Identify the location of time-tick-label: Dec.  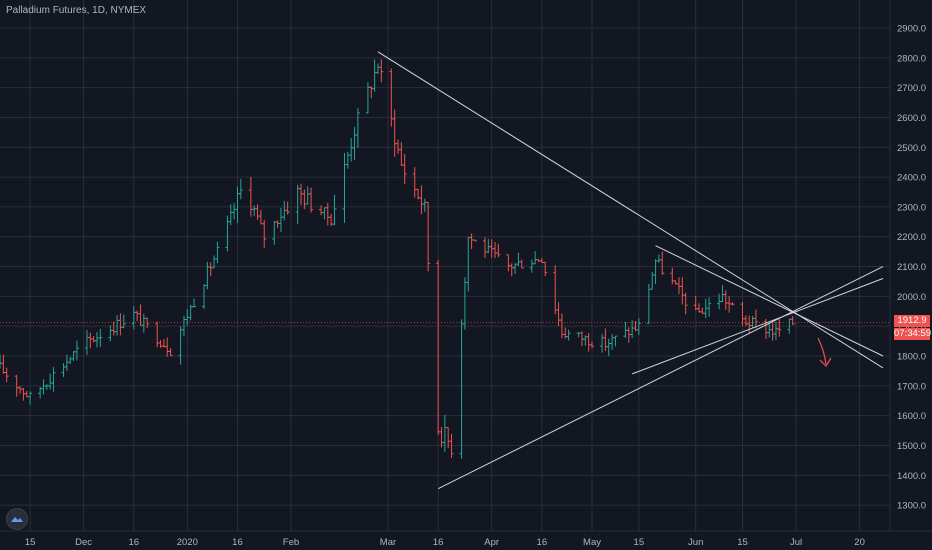
(83, 542).